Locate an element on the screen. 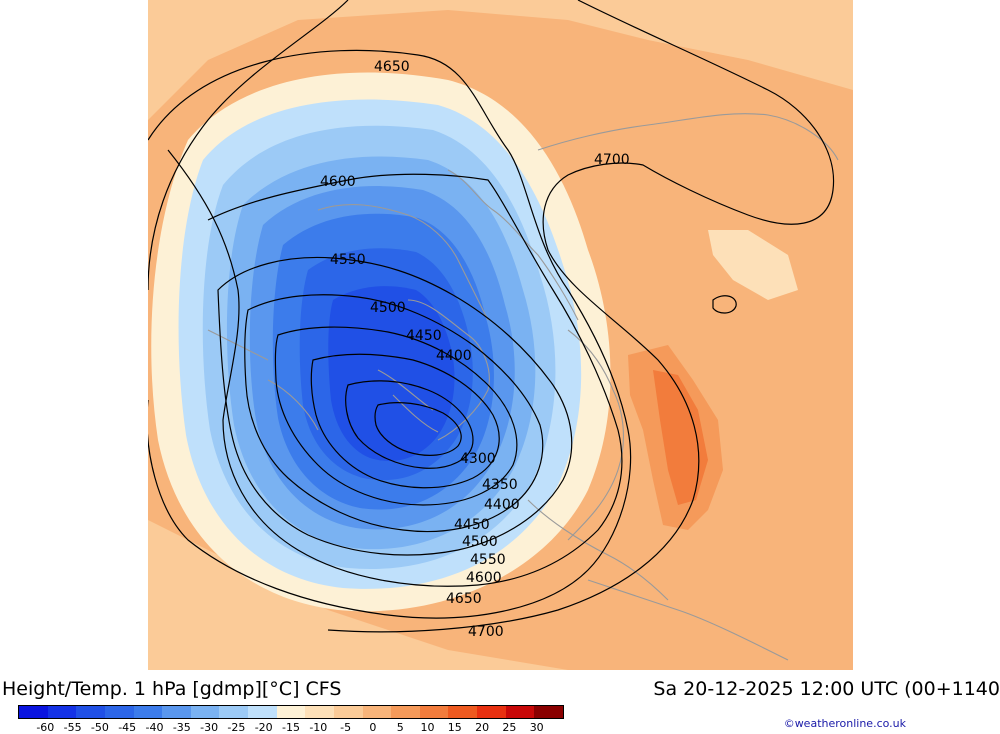  colorbar-label: -30 is located at coordinates (209, 727).